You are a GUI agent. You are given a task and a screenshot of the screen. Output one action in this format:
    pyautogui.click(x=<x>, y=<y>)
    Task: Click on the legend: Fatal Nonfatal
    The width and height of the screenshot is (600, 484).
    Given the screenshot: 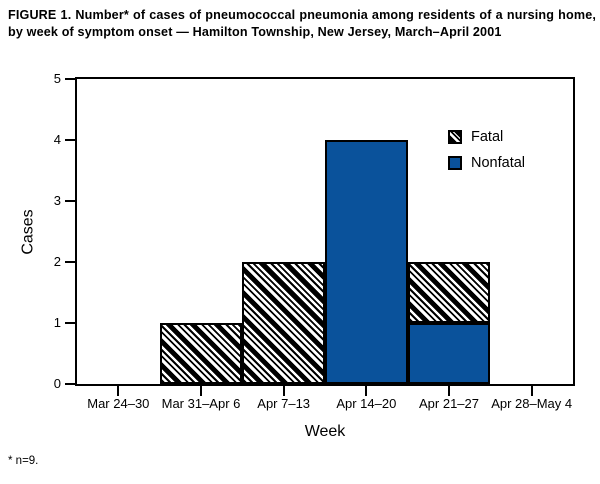 What is the action you would take?
    pyautogui.click(x=486, y=155)
    